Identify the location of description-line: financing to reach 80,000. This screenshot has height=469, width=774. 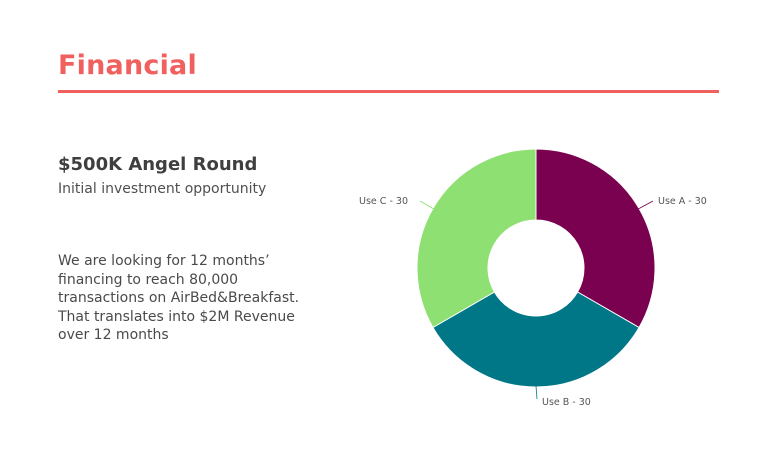
(148, 279).